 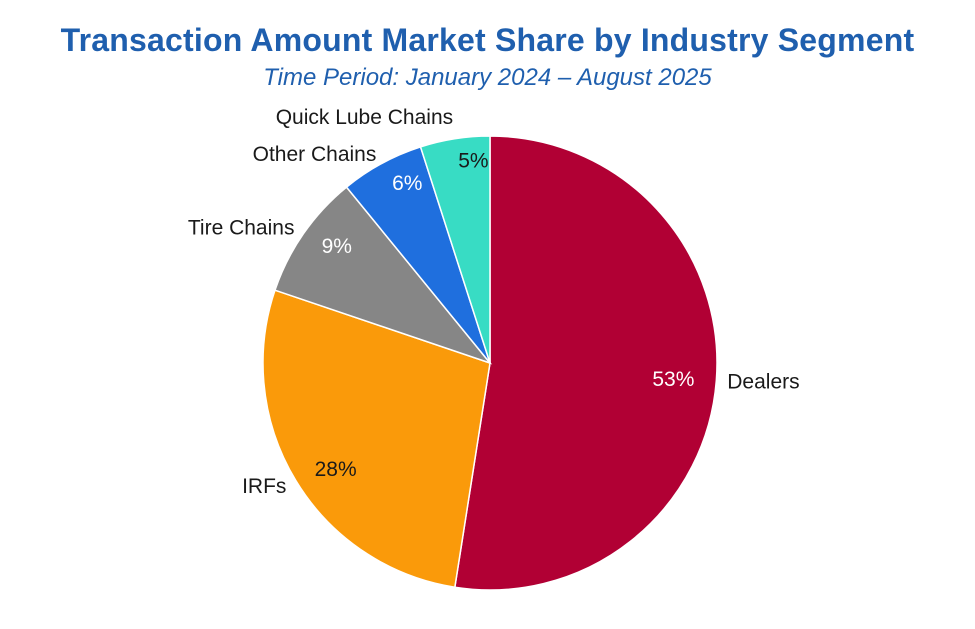 I want to click on category-label-irfs: IRFs, so click(x=264, y=486).